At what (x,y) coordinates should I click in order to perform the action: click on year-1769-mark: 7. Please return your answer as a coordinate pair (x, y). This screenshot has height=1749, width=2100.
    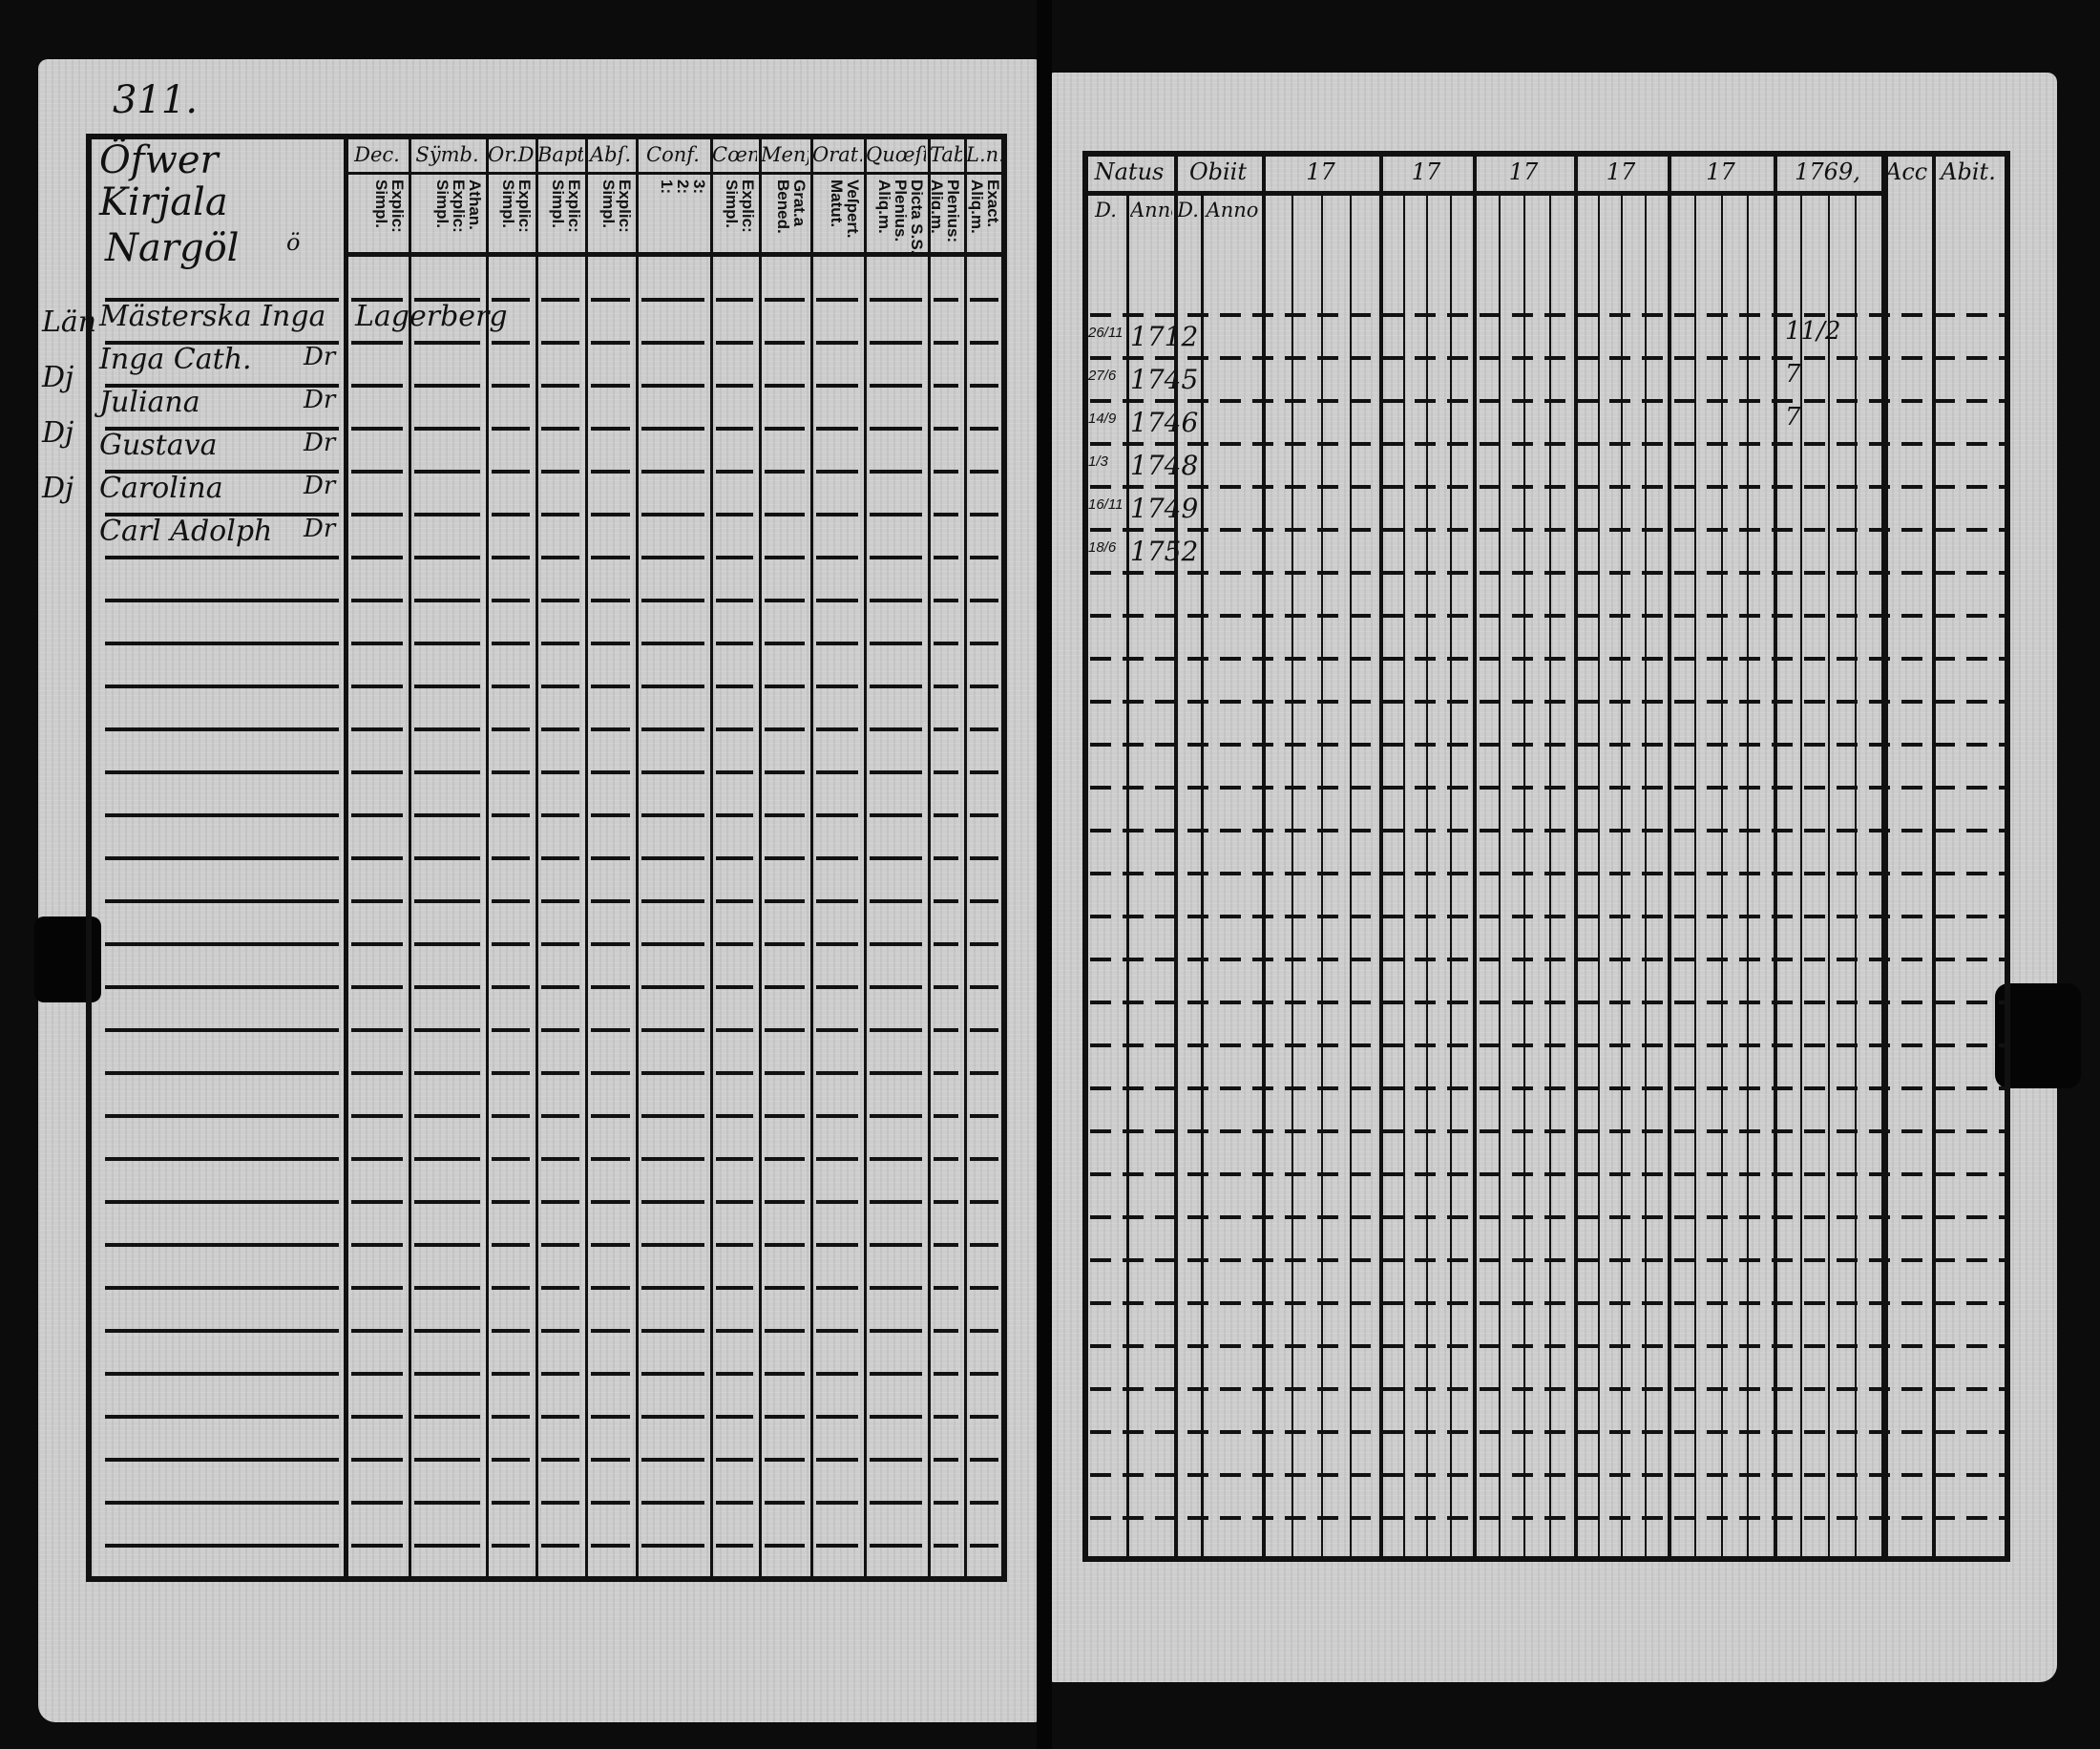
    Looking at the image, I should click on (1793, 374).